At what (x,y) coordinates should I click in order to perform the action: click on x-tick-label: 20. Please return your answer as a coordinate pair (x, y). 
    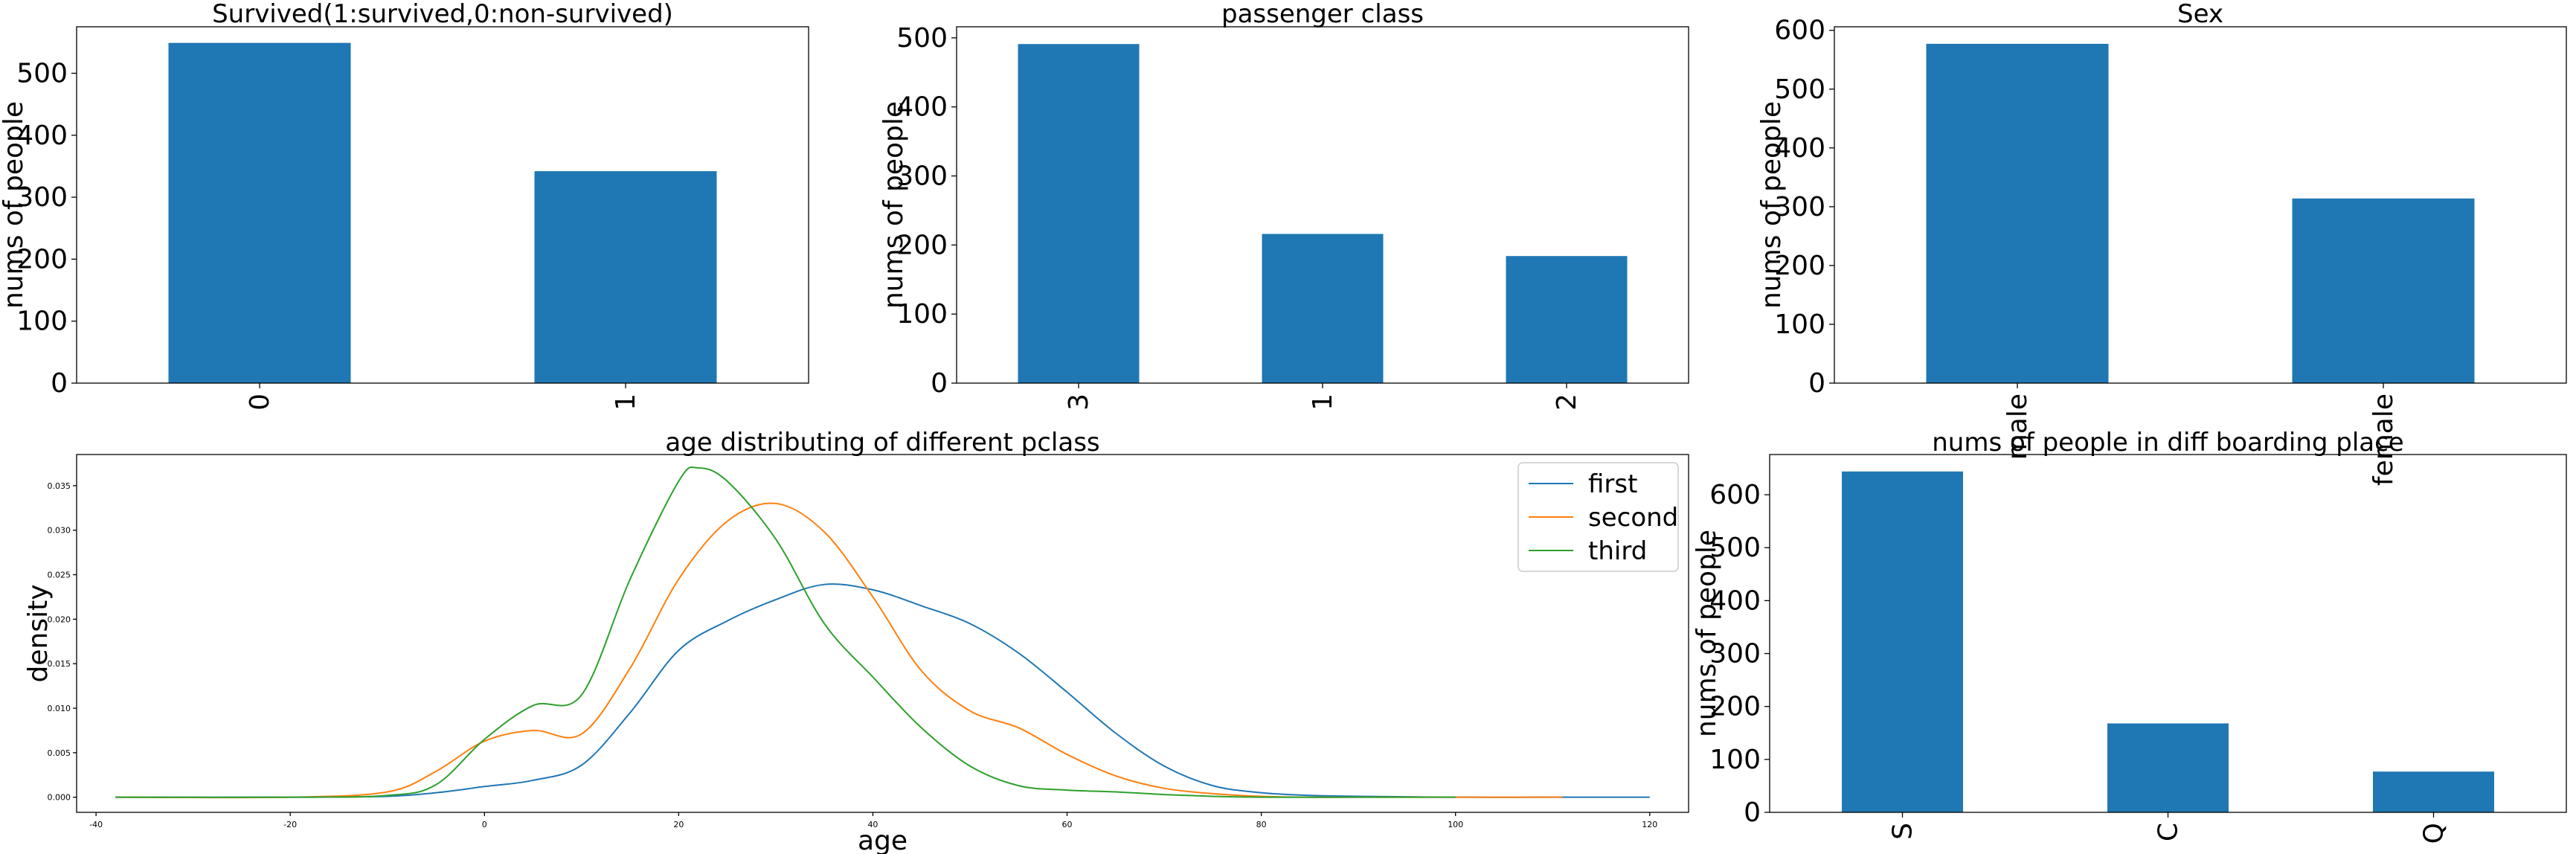
    Looking at the image, I should click on (678, 824).